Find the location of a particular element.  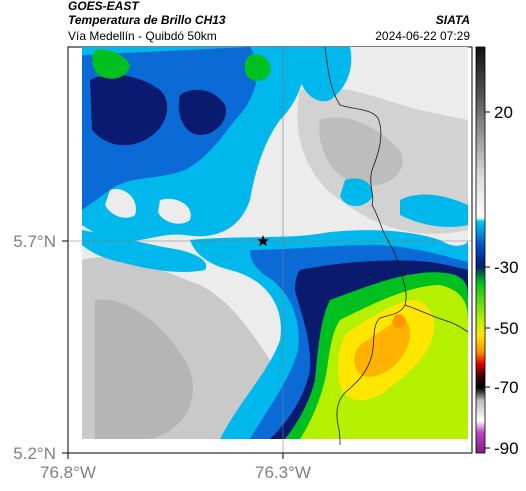

timestamp-label: 2024-06-22 07:29 is located at coordinates (422, 36).